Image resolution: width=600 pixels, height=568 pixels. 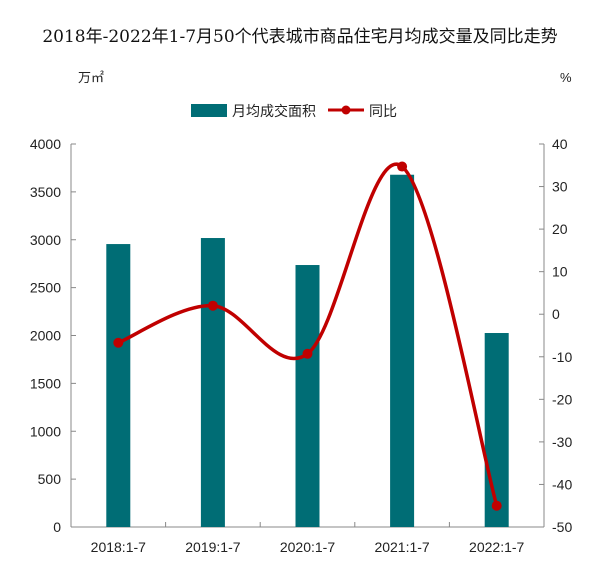 I want to click on x-tick-label: 2021:1-7, so click(x=401, y=547).